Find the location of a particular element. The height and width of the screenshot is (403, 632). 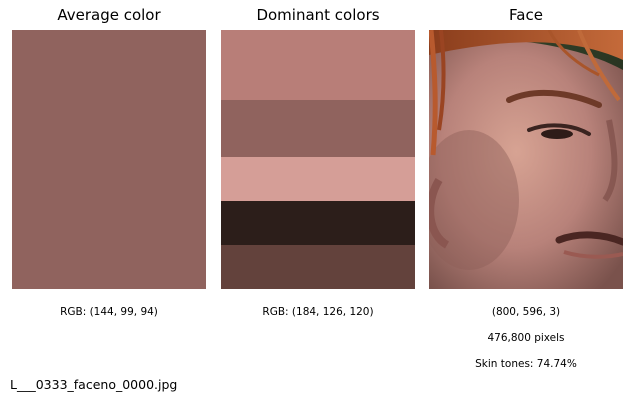

average-color-title: Average color is located at coordinates (109, 15).